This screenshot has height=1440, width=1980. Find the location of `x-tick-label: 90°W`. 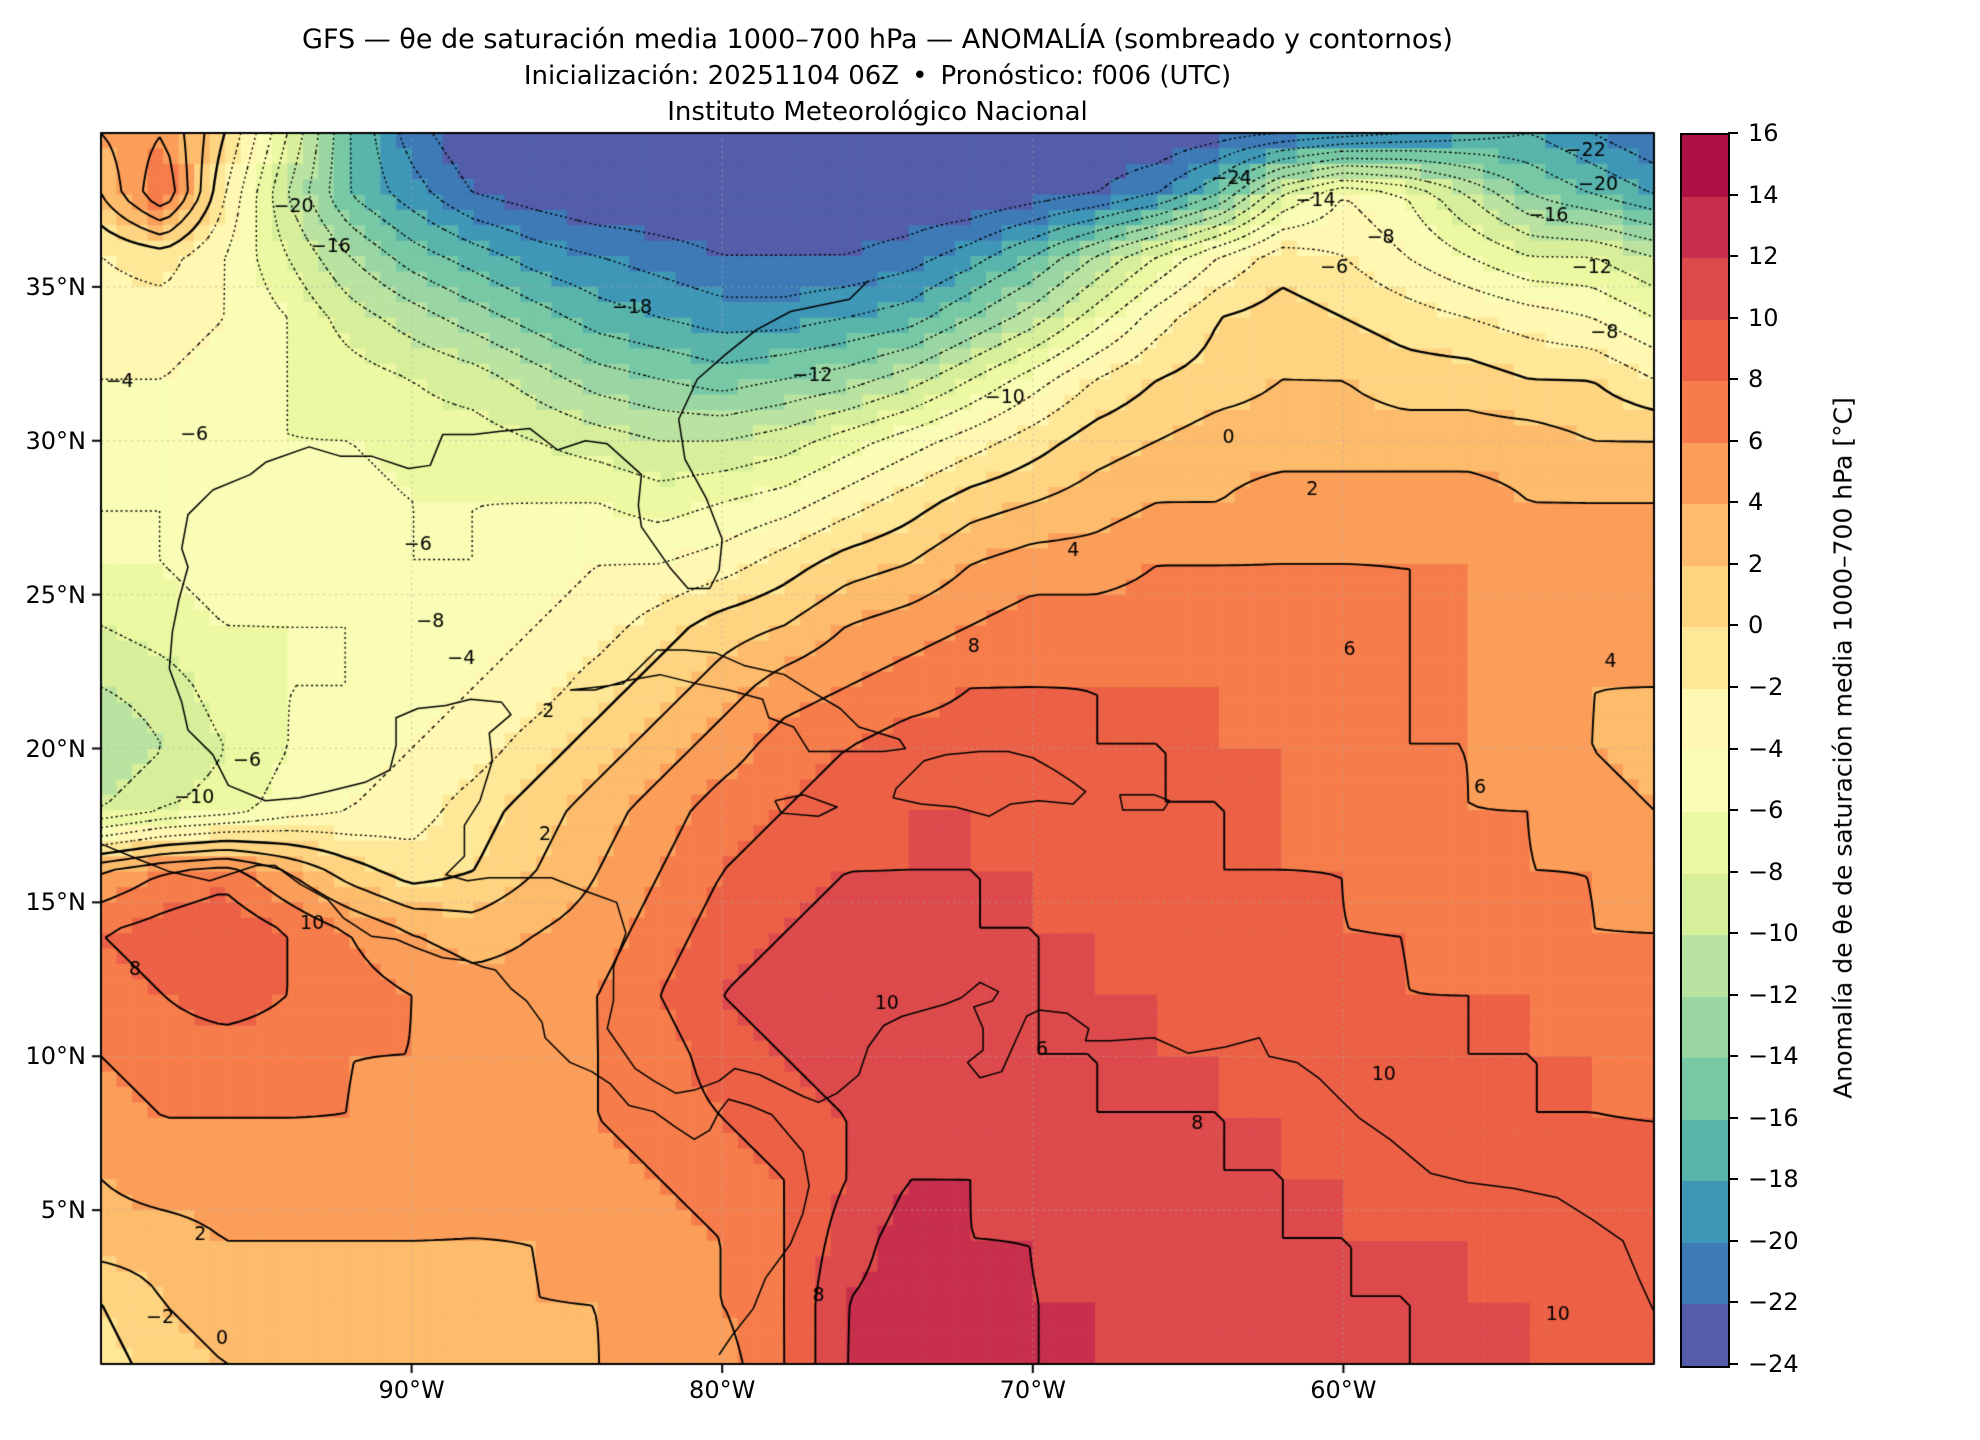

x-tick-label: 90°W is located at coordinates (411, 1390).